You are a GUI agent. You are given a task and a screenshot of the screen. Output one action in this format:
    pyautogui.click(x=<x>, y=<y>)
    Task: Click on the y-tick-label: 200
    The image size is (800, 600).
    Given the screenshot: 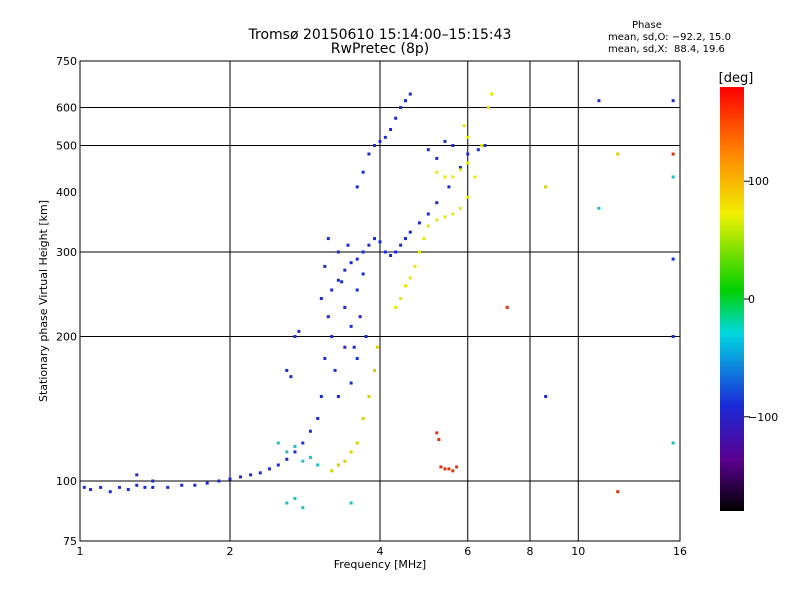 What is the action you would take?
    pyautogui.click(x=66, y=337)
    